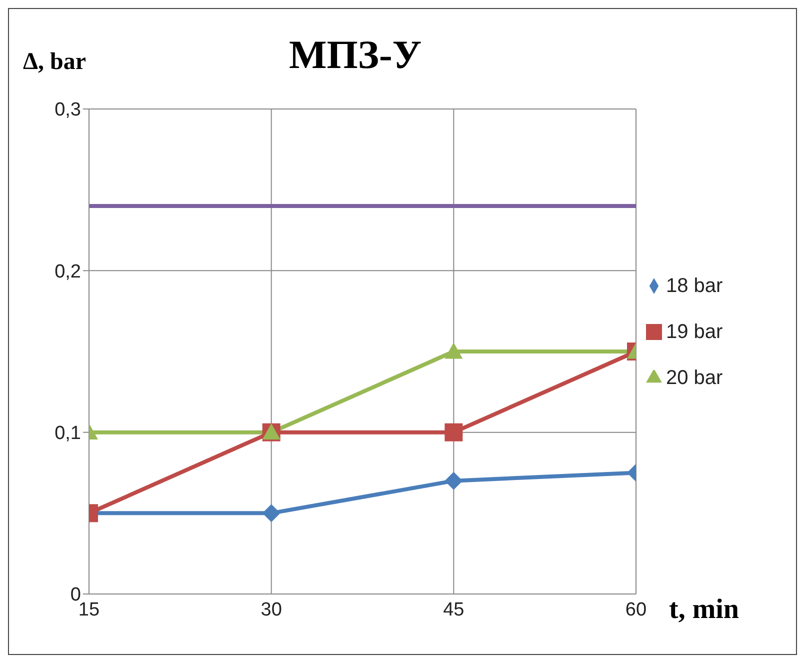  Describe the element at coordinates (636, 609) in the screenshot. I see `x-tick-label: 60` at that location.